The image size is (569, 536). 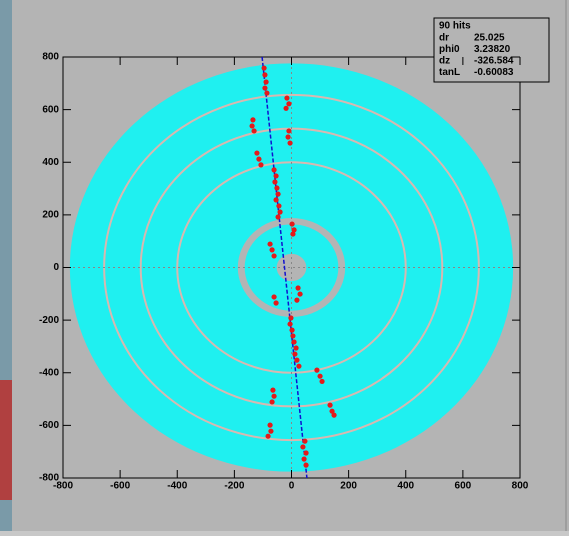 What do you see at coordinates (49, 372) in the screenshot?
I see `y-tick-label: -400` at bounding box center [49, 372].